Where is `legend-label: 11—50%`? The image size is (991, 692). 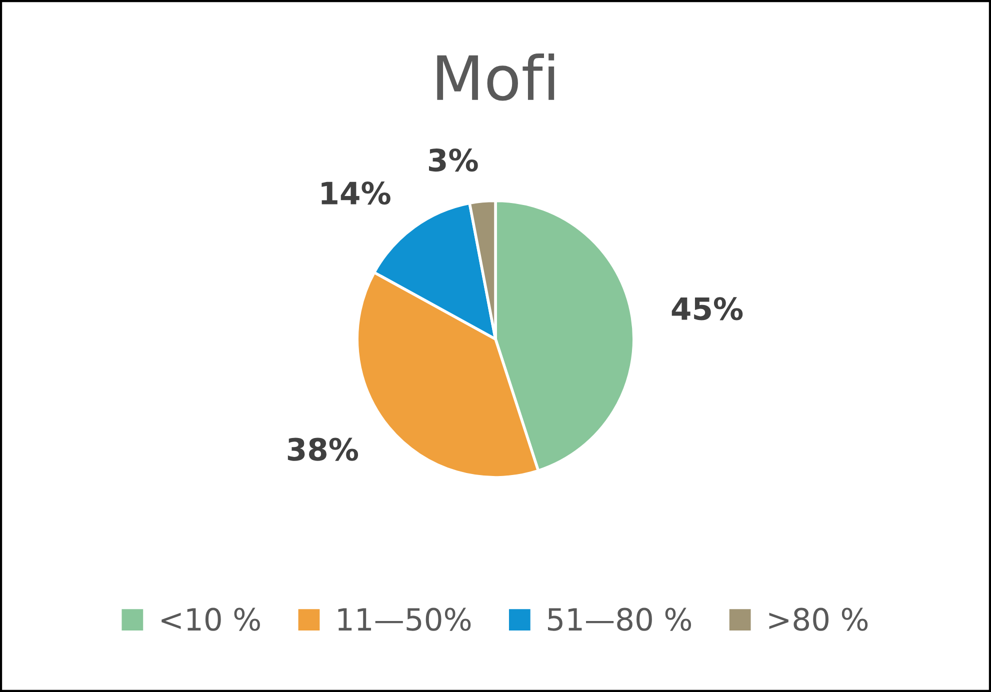 legend-label: 11—50% is located at coordinates (404, 619).